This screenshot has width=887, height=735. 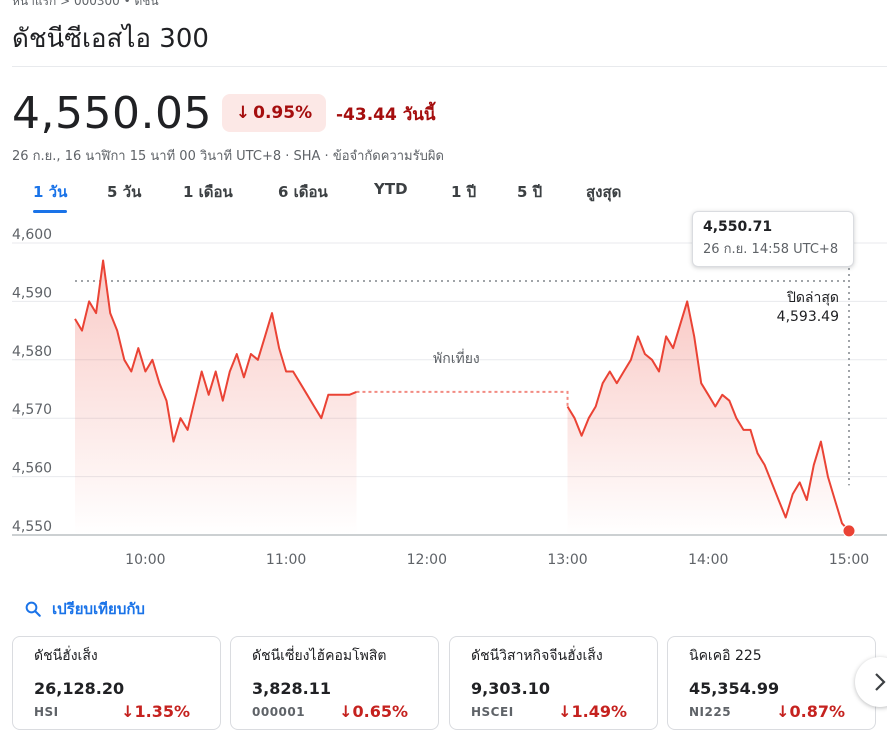 I want to click on change-percent-badge: ↓ 0.95%, so click(x=274, y=113).